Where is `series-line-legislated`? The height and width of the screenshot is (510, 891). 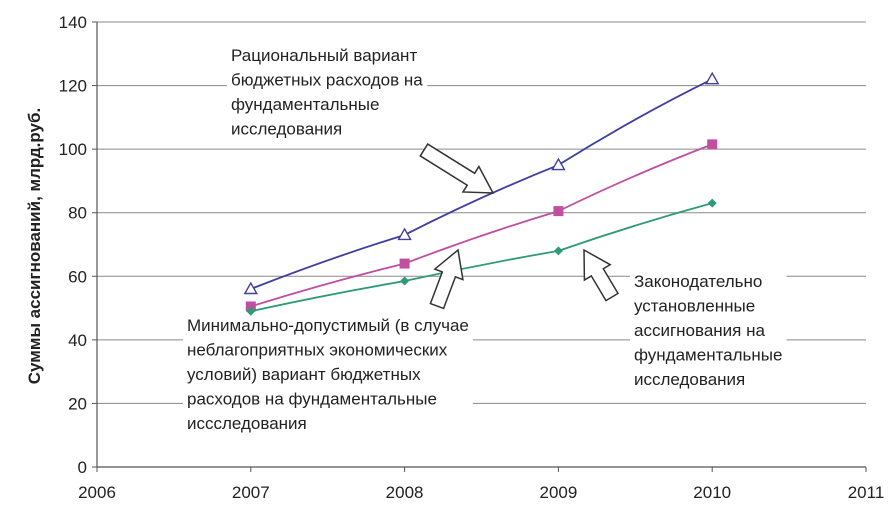
series-line-legislated is located at coordinates (481, 257).